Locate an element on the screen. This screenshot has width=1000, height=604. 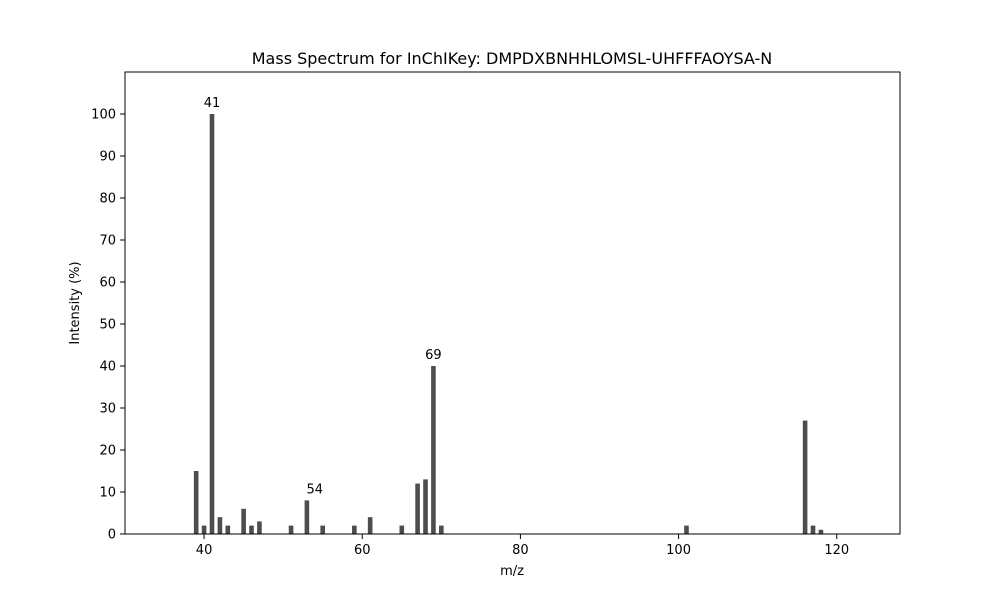
y-axis-ticks: 0 10 20 30 40 50 60 70 80 90 100 is located at coordinates (108, 325).